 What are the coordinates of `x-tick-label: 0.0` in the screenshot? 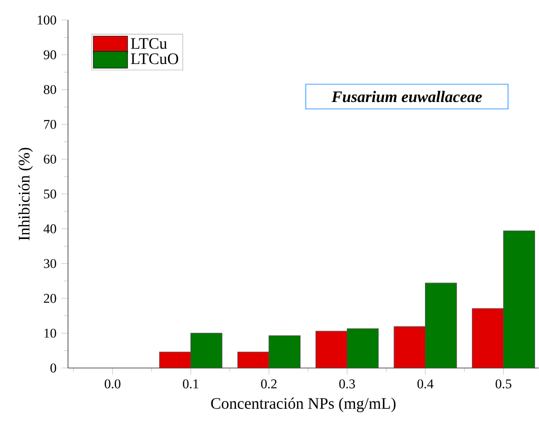 It's located at (112, 383).